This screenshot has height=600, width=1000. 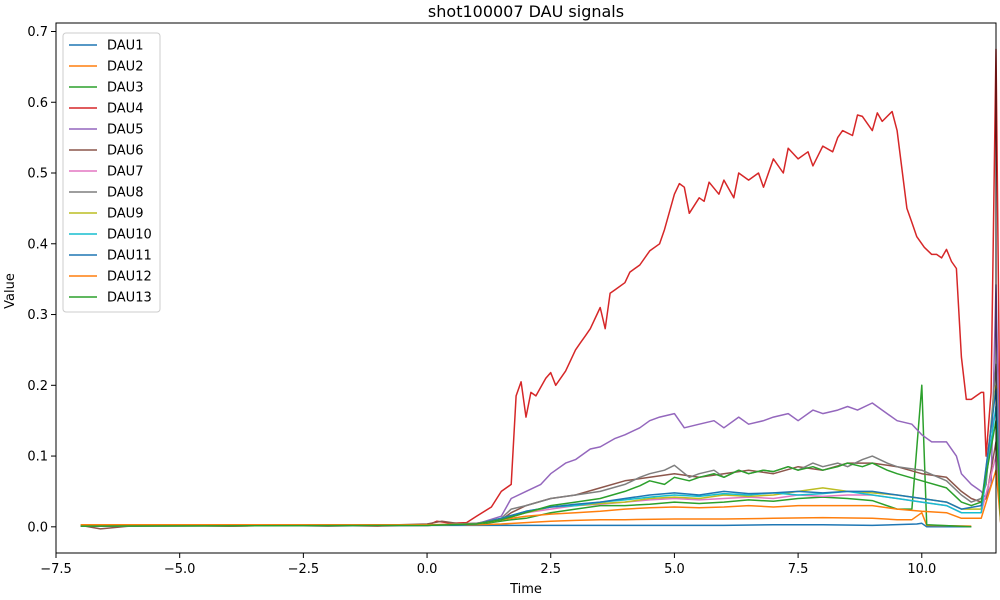 What do you see at coordinates (37, 527) in the screenshot?
I see `y-tick-label: 0.0` at bounding box center [37, 527].